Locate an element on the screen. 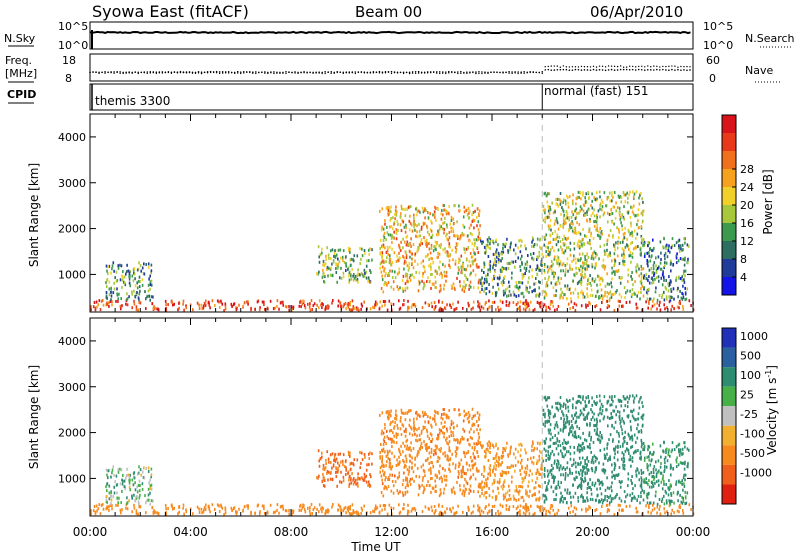 The image size is (800, 554). freq-point is located at coordinates (560, 69).